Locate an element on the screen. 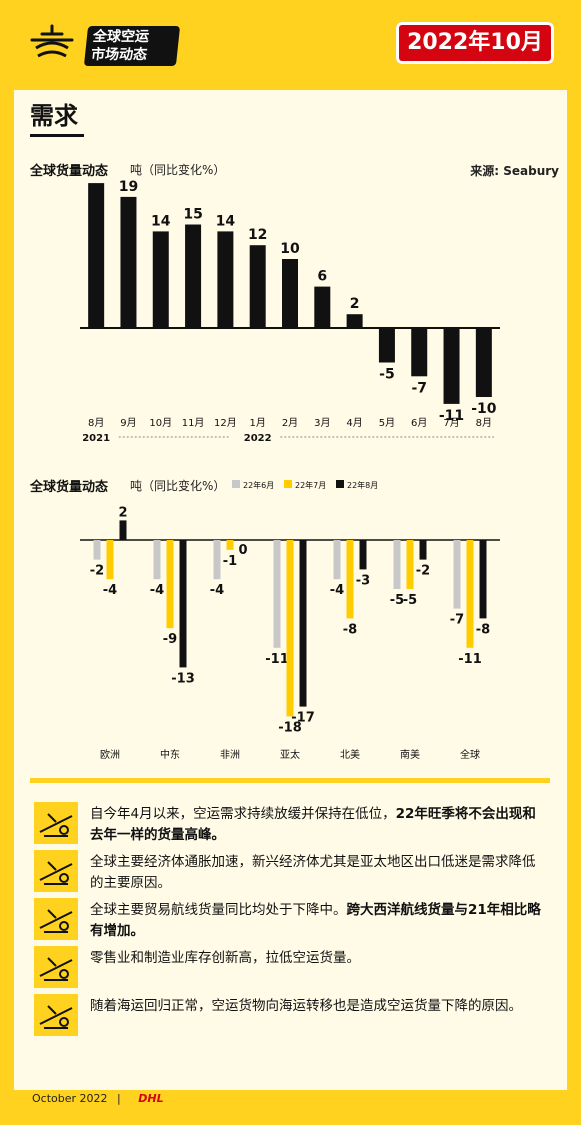 This screenshot has height=1125, width=581. chart2-tick-label: 南美 is located at coordinates (410, 754).